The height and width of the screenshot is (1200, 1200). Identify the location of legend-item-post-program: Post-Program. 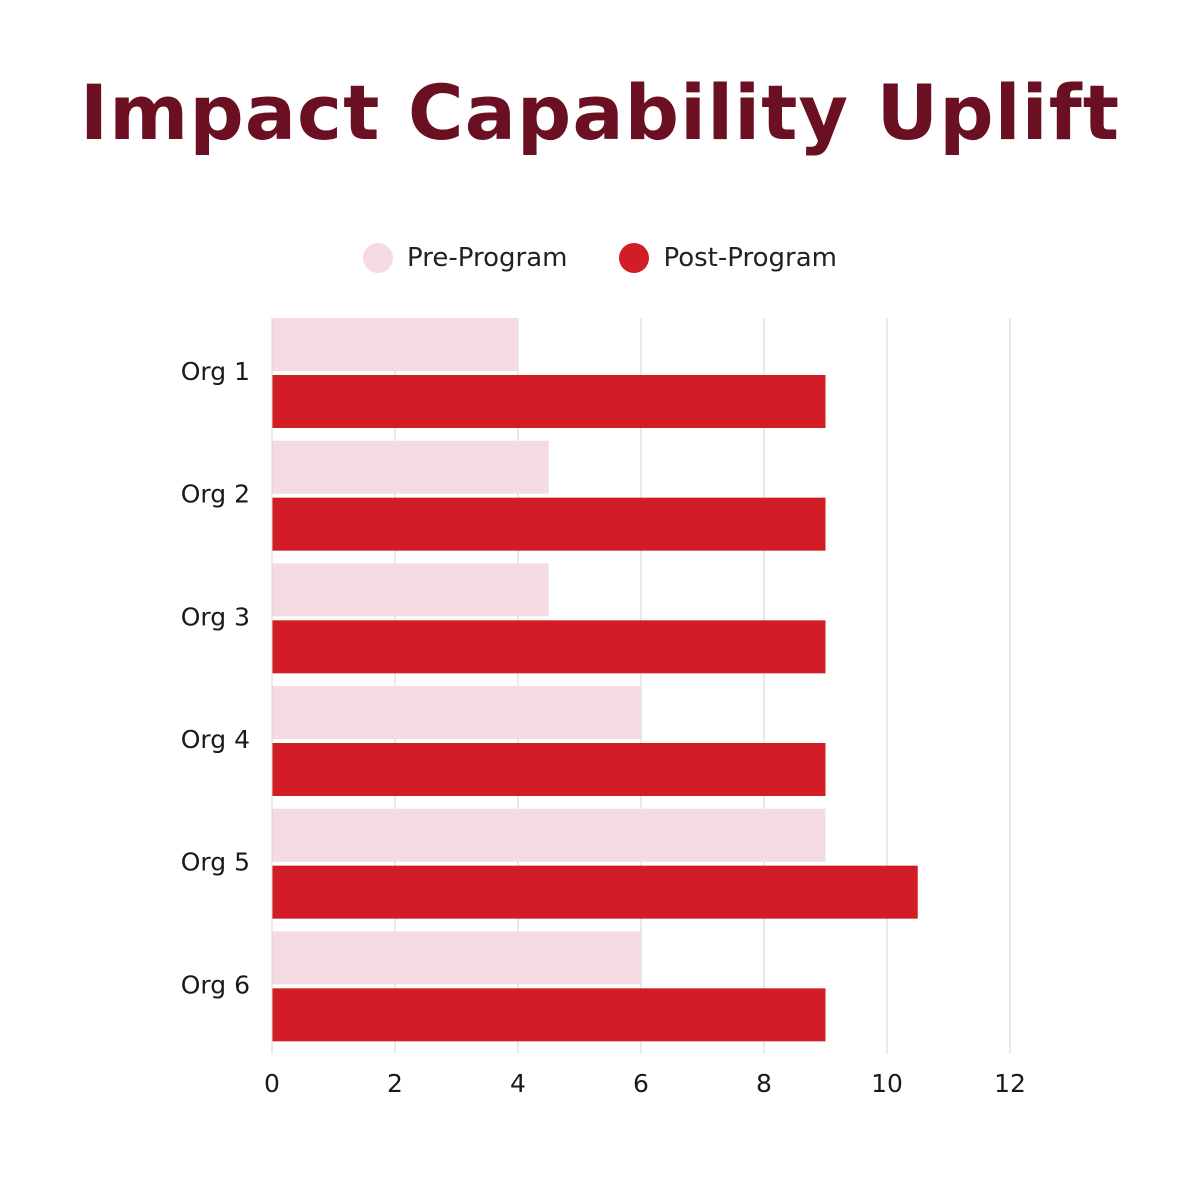
(728, 258).